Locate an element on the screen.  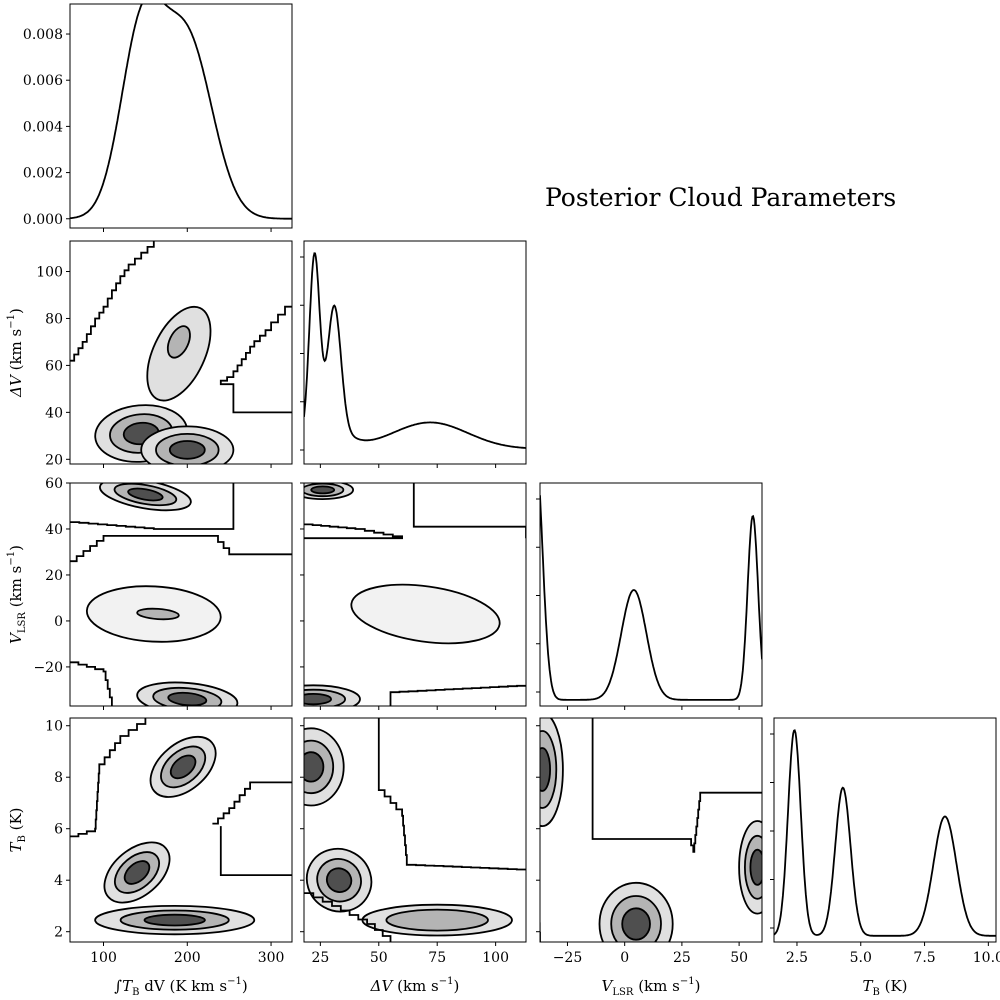
y-tick-label: 0.002 is located at coordinates (43, 174).